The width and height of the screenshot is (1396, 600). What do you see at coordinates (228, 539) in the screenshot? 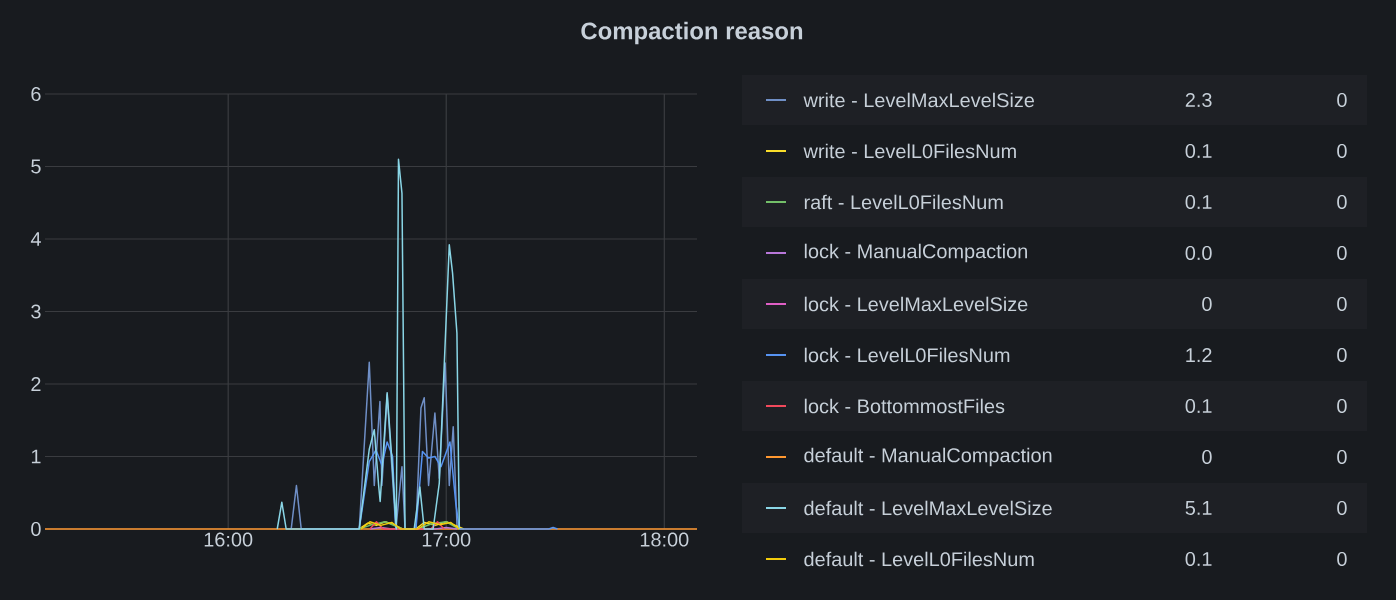
I see `x-tick-label: 16:00` at bounding box center [228, 539].